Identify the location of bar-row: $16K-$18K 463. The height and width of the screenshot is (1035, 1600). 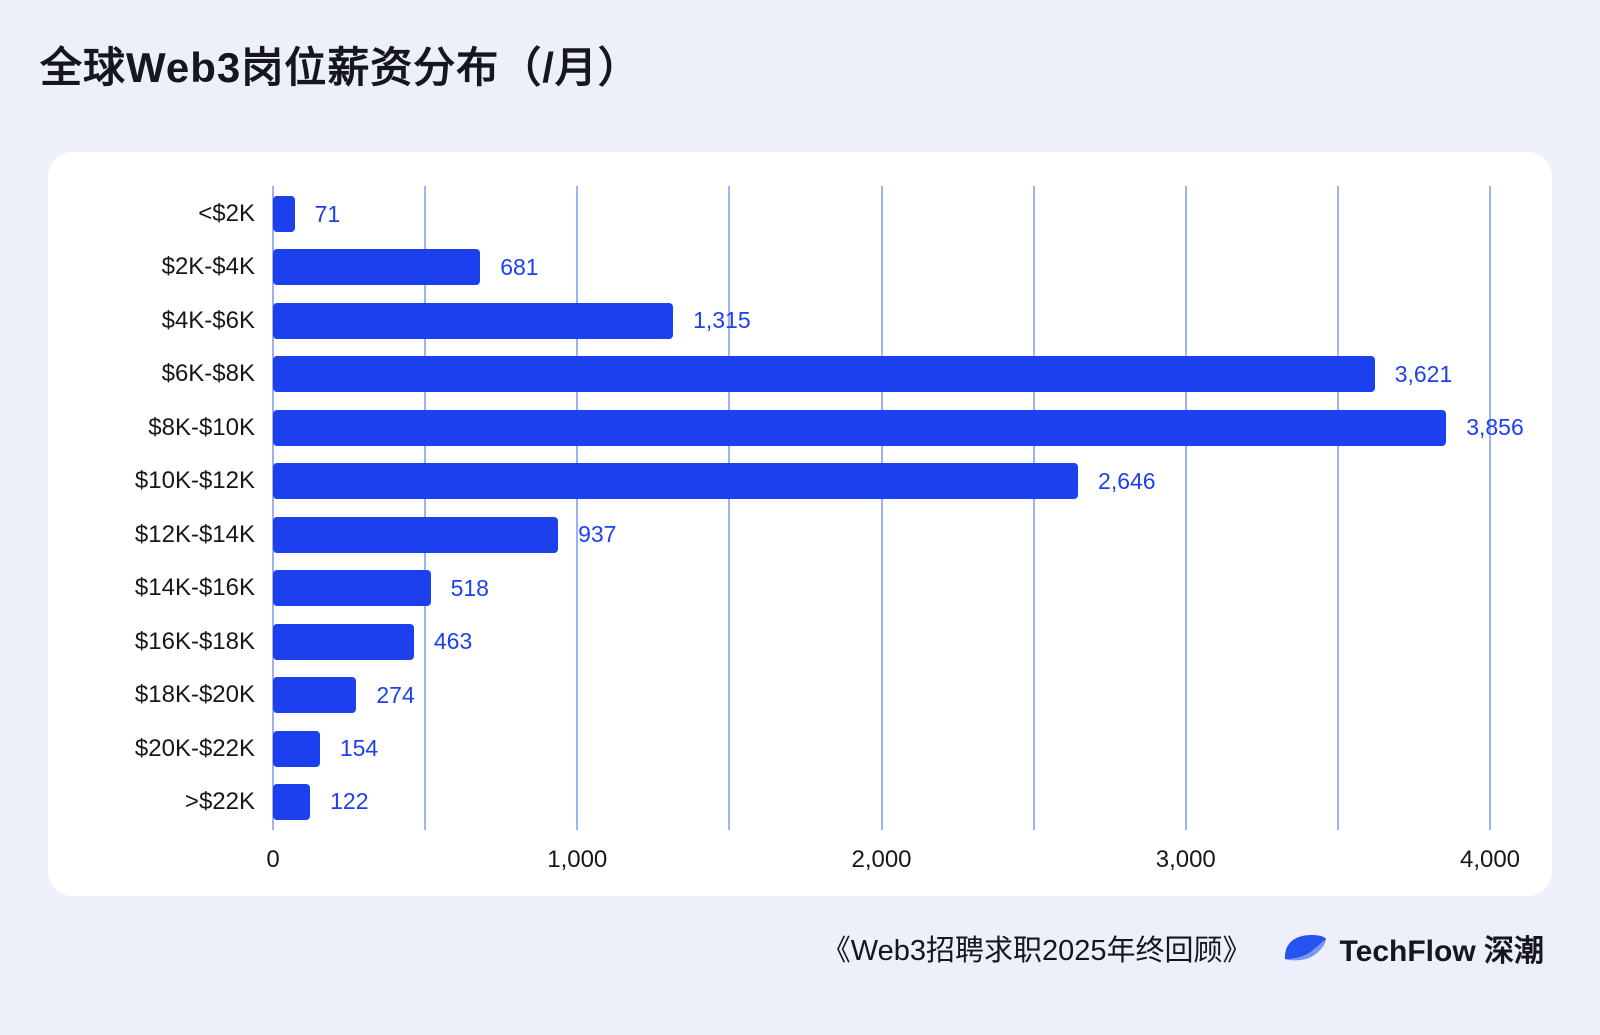
(789, 642).